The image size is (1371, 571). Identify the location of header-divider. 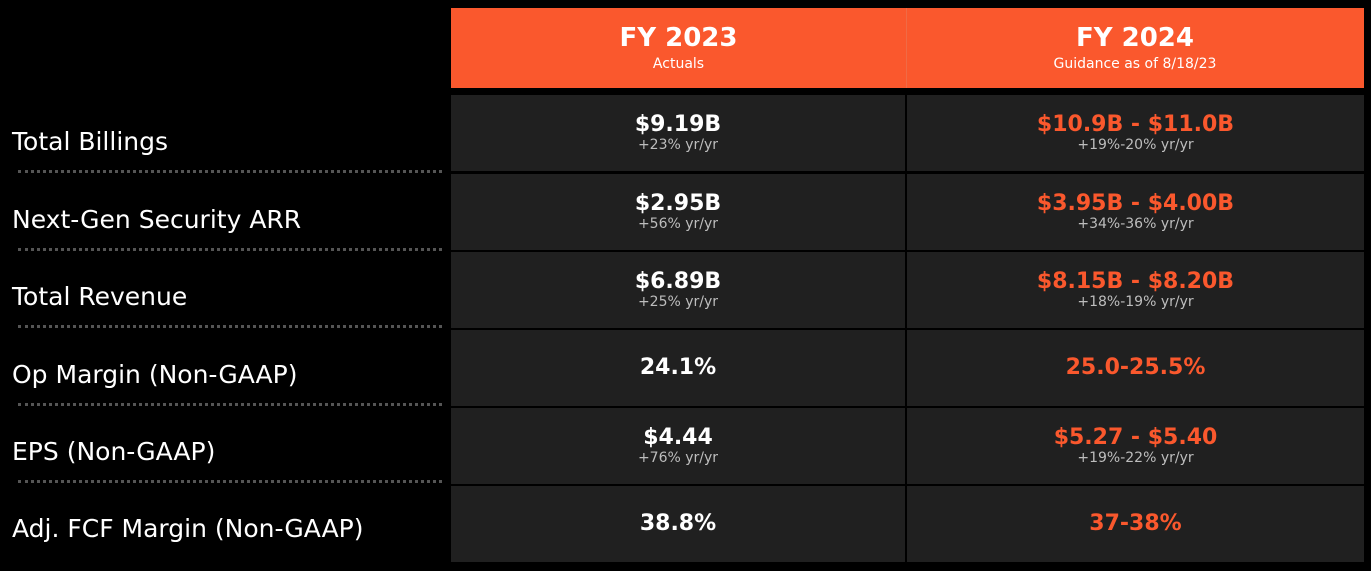
(906, 48).